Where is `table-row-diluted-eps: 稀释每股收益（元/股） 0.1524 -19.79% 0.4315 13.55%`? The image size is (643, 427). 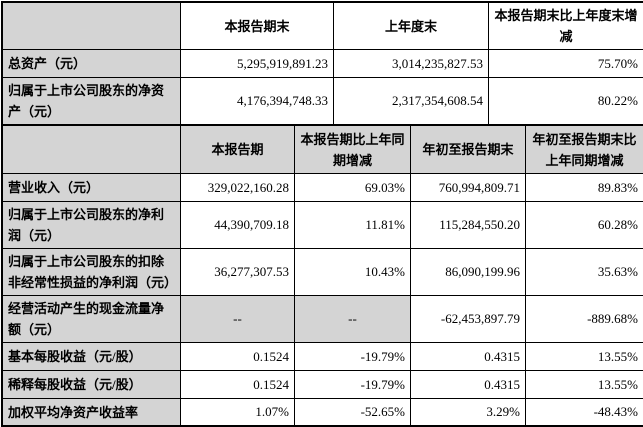
table-row-diluted-eps: 稀释每股收益（元/股） 0.1524 -19.79% 0.4315 13.55% is located at coordinates (323, 385).